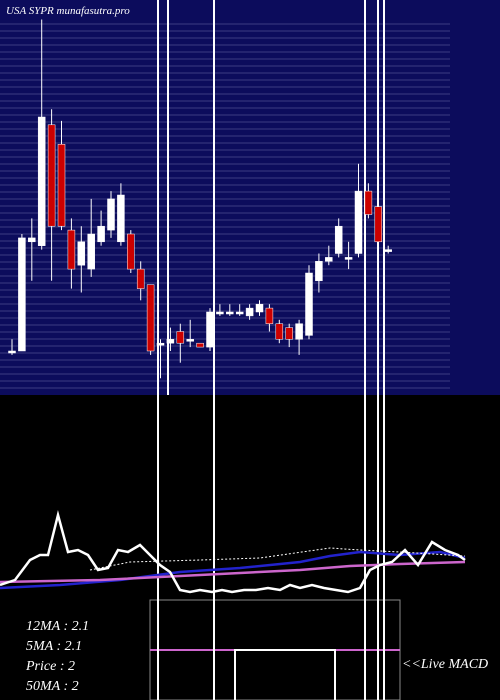  I want to click on indicator-label: 5MA : 2.1, so click(54, 646).